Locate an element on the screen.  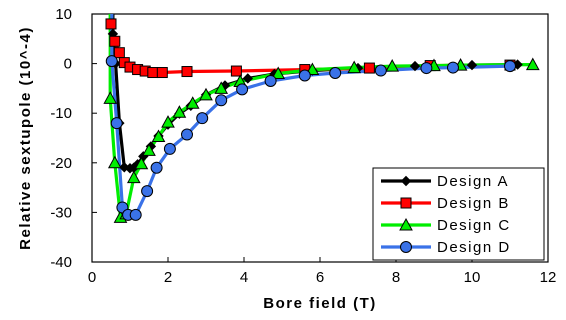
x-tick-label: 12 is located at coordinates (548, 277).